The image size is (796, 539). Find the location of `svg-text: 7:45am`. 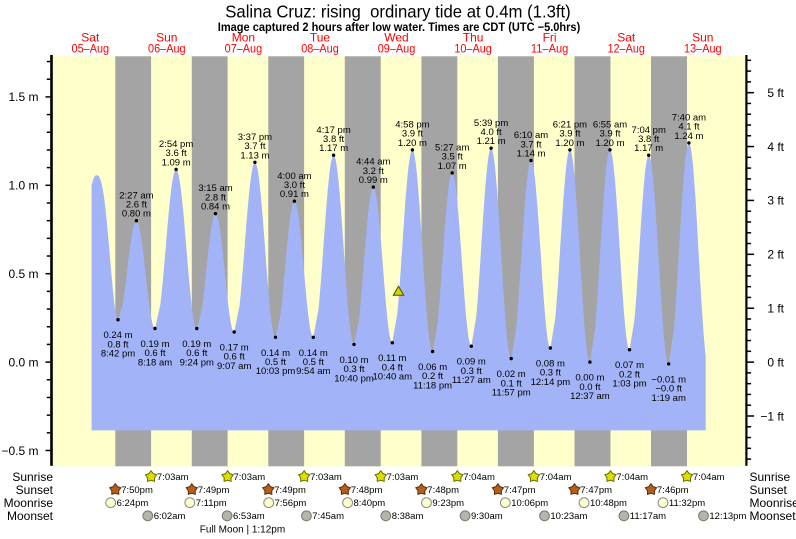

svg-text: 7:45am is located at coordinates (328, 516).